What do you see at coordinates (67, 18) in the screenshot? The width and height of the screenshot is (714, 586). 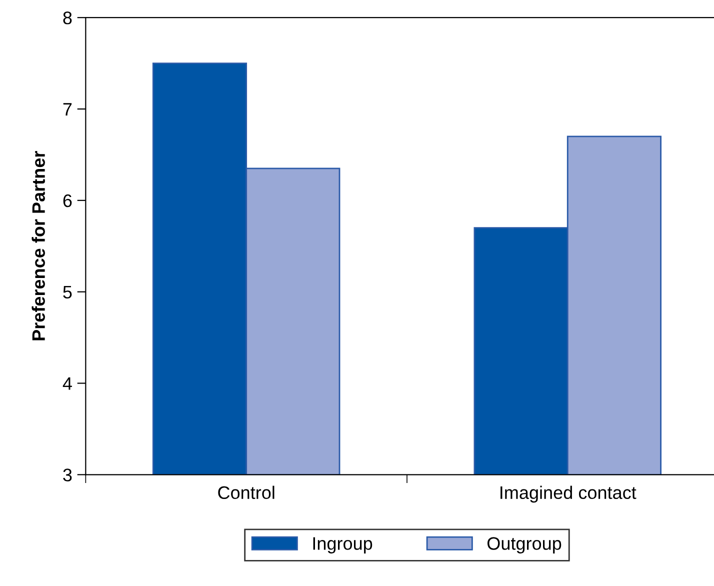 I see `y-tick-label: 8` at bounding box center [67, 18].